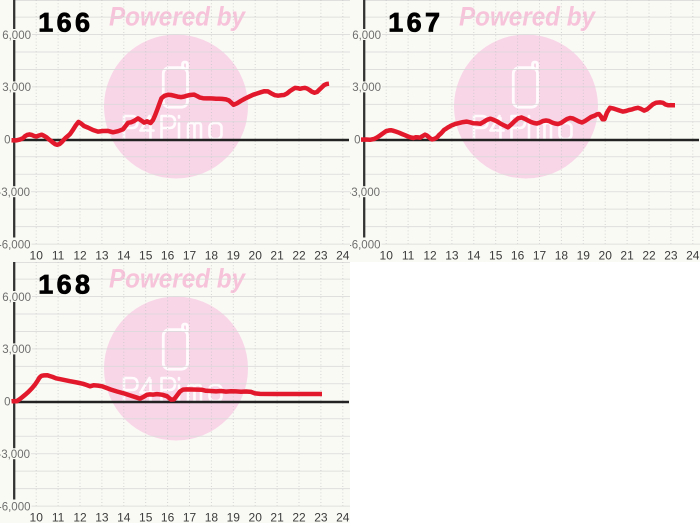 The width and height of the screenshot is (700, 523). Describe the element at coordinates (65, 285) in the screenshot. I see `svg-text: 168` at that location.